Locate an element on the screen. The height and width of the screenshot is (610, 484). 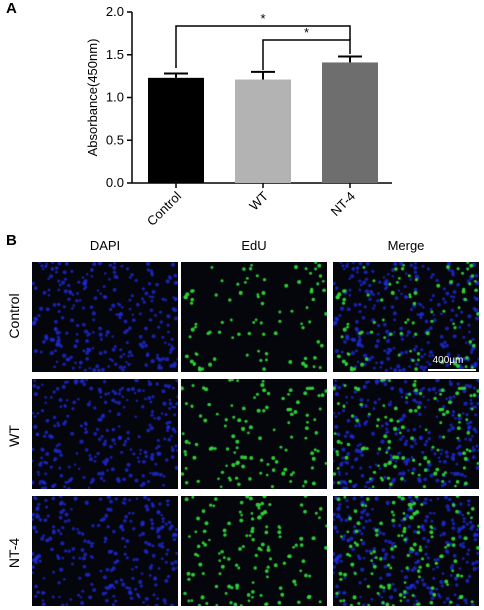
row-label-nt4: NT-4 is located at coordinates (14, 553).